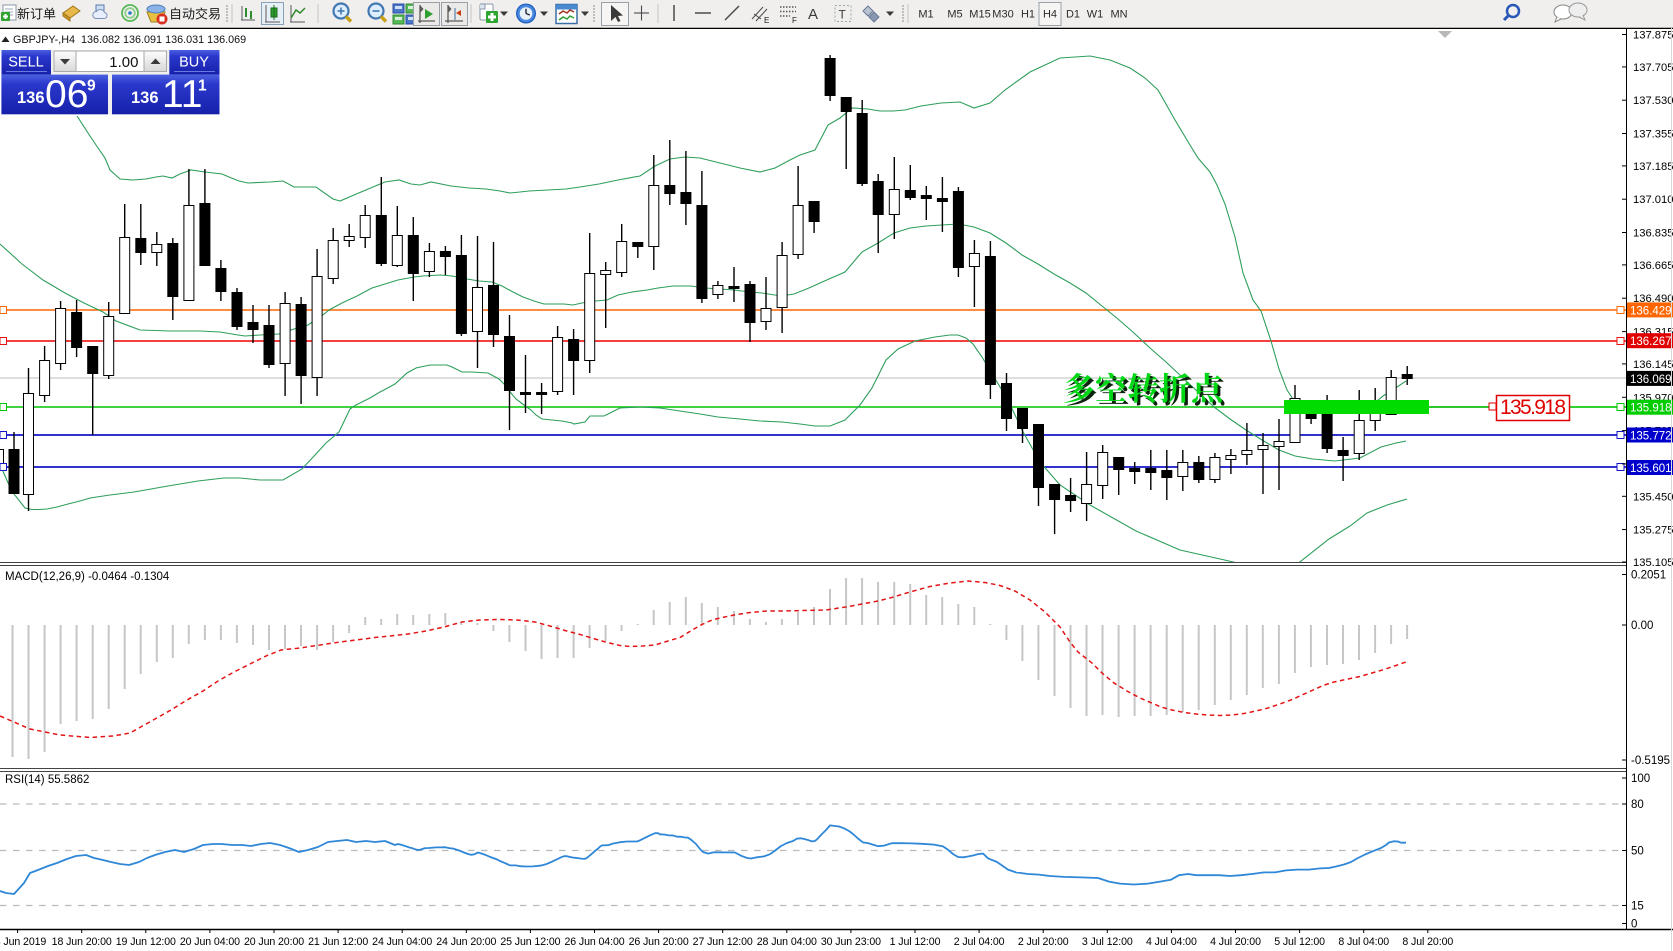  What do you see at coordinates (915, 942) in the screenshot?
I see `svg-text: 1 Jul 12:00` at bounding box center [915, 942].